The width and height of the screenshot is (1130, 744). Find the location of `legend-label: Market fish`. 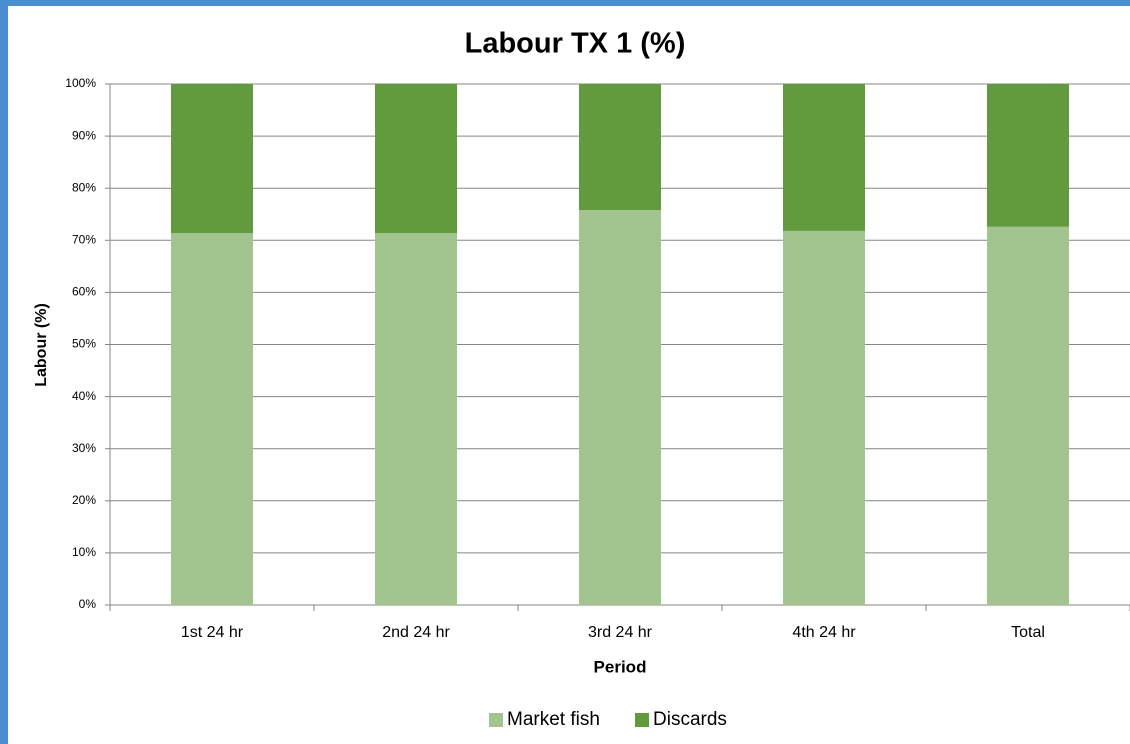

legend-label: Market fish is located at coordinates (553, 719).